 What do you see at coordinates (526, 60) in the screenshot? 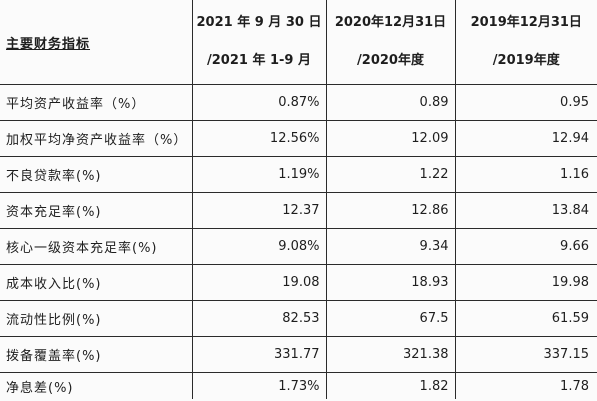
I see `period-range: /2019年度` at bounding box center [526, 60].